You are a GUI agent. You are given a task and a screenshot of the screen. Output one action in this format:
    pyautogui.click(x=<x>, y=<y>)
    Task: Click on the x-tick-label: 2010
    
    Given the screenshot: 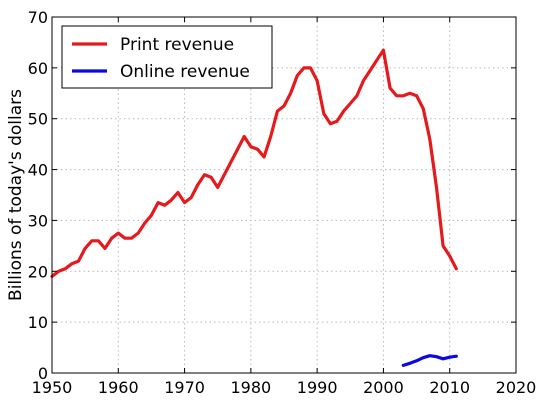 What is the action you would take?
    pyautogui.click(x=449, y=387)
    